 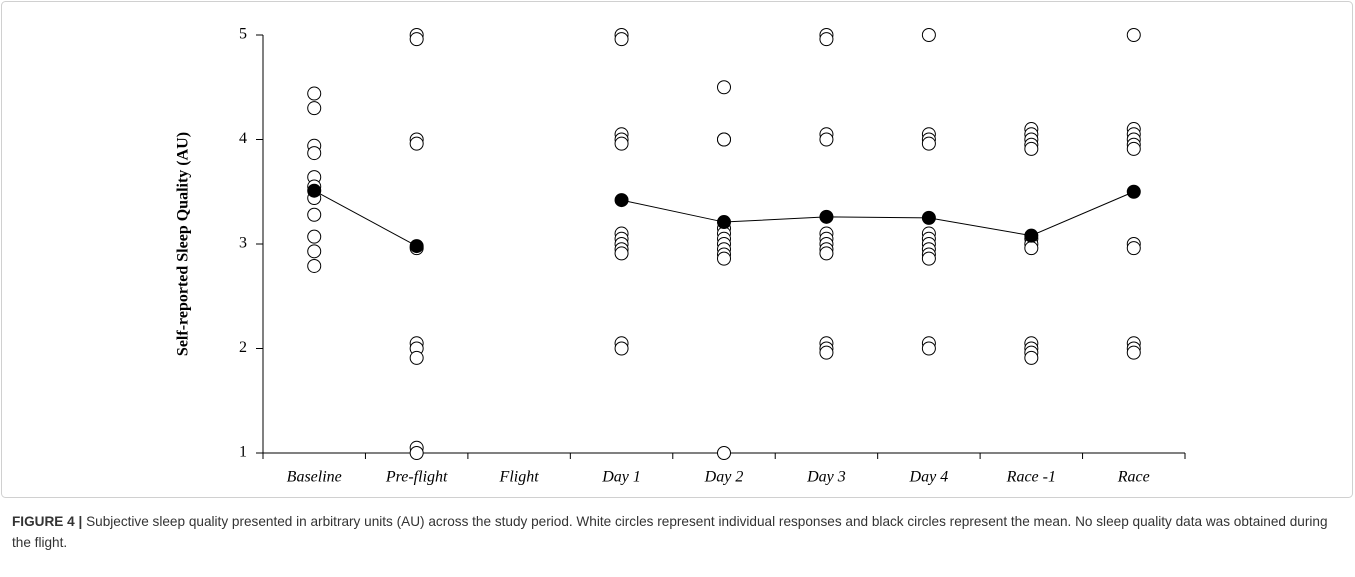 I want to click on x-tick-label: Pre-flight, so click(x=416, y=477).